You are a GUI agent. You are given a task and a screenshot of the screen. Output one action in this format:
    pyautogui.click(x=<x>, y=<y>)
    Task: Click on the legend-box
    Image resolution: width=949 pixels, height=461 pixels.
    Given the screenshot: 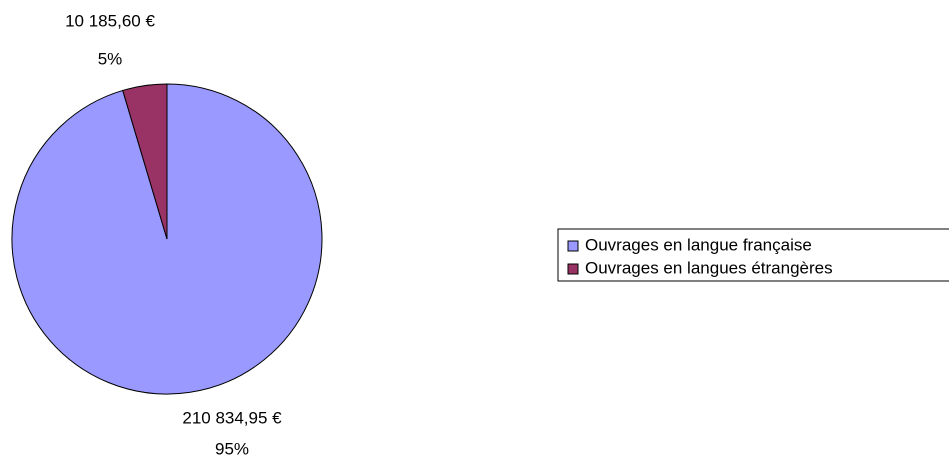 What is the action you would take?
    pyautogui.click(x=753, y=255)
    